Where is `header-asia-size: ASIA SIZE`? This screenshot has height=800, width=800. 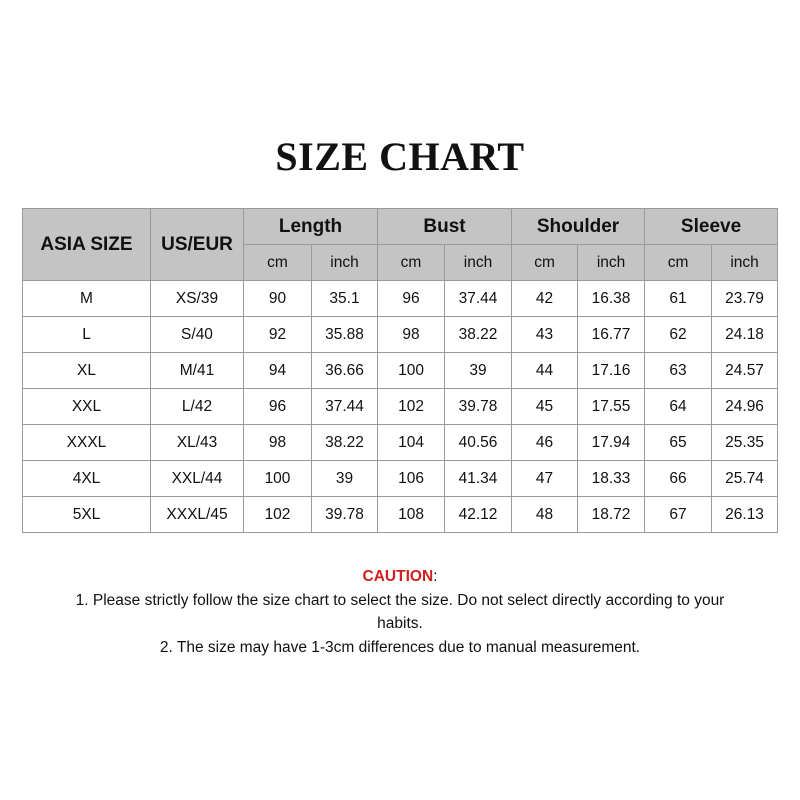
header-asia-size: ASIA SIZE is located at coordinates (86, 244).